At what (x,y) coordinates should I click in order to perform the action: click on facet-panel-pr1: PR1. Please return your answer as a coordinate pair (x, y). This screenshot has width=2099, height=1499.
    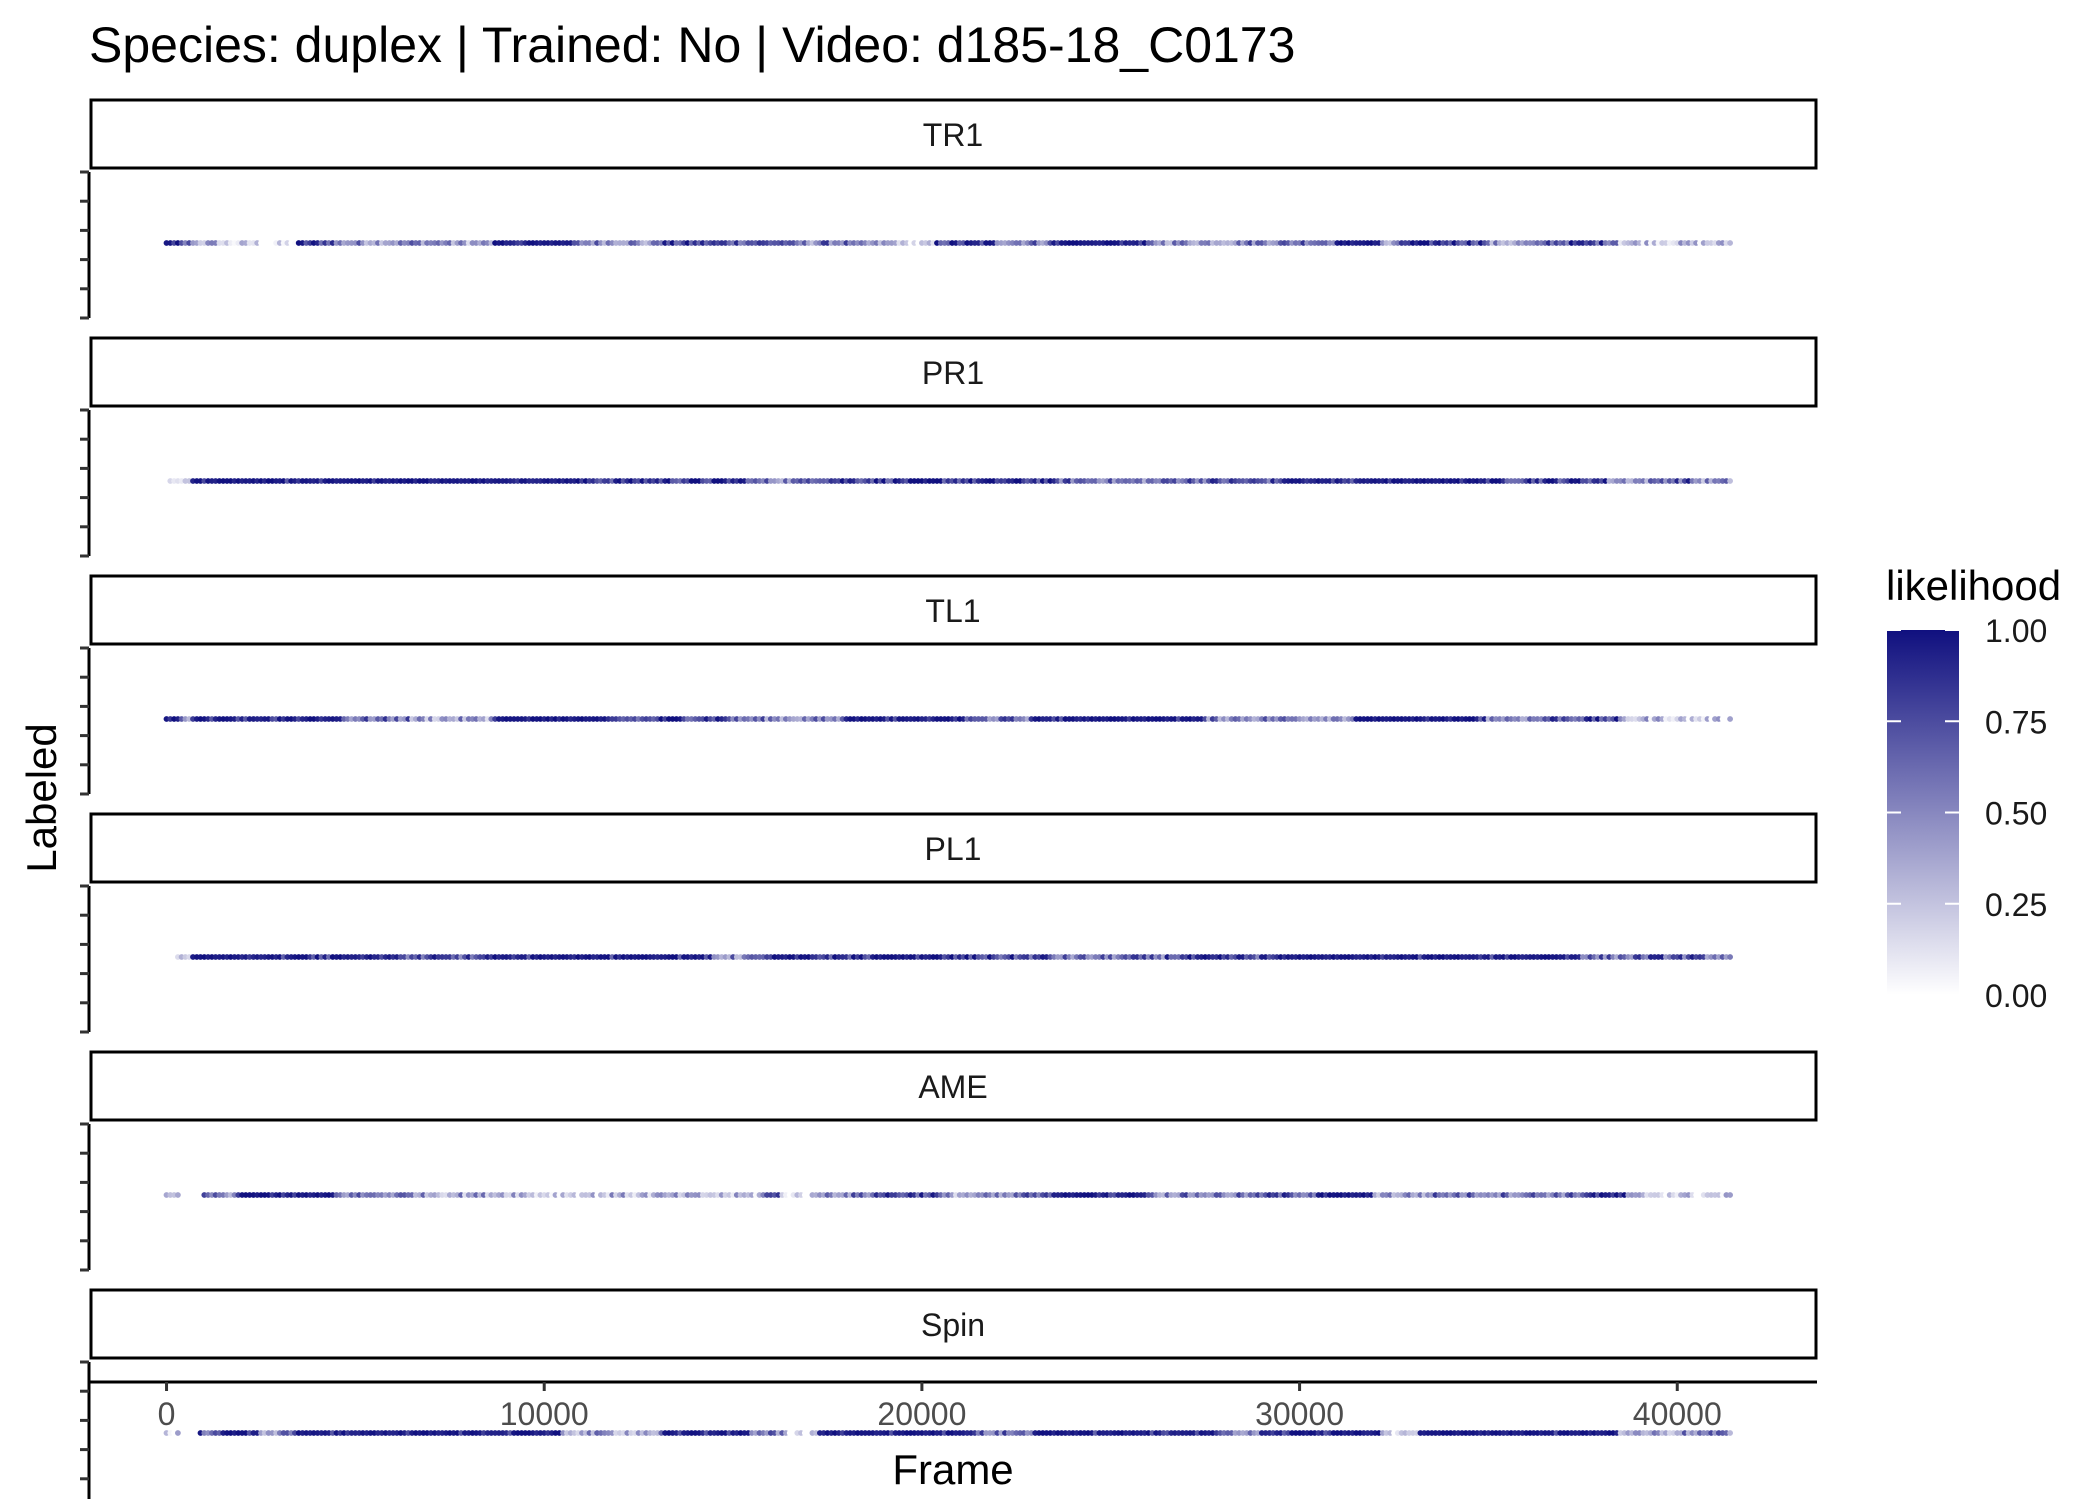
    Looking at the image, I should click on (949, 447).